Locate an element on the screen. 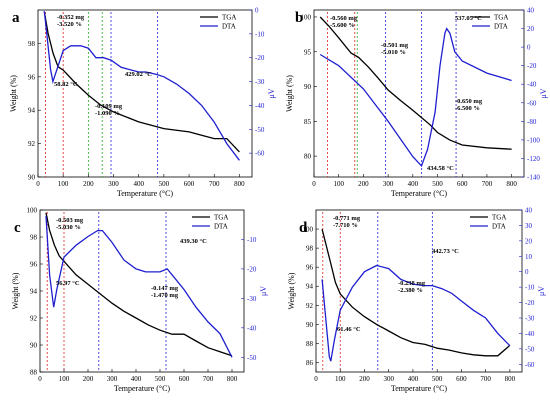  annotation-label: -0.503 mg is located at coordinates (70, 220).